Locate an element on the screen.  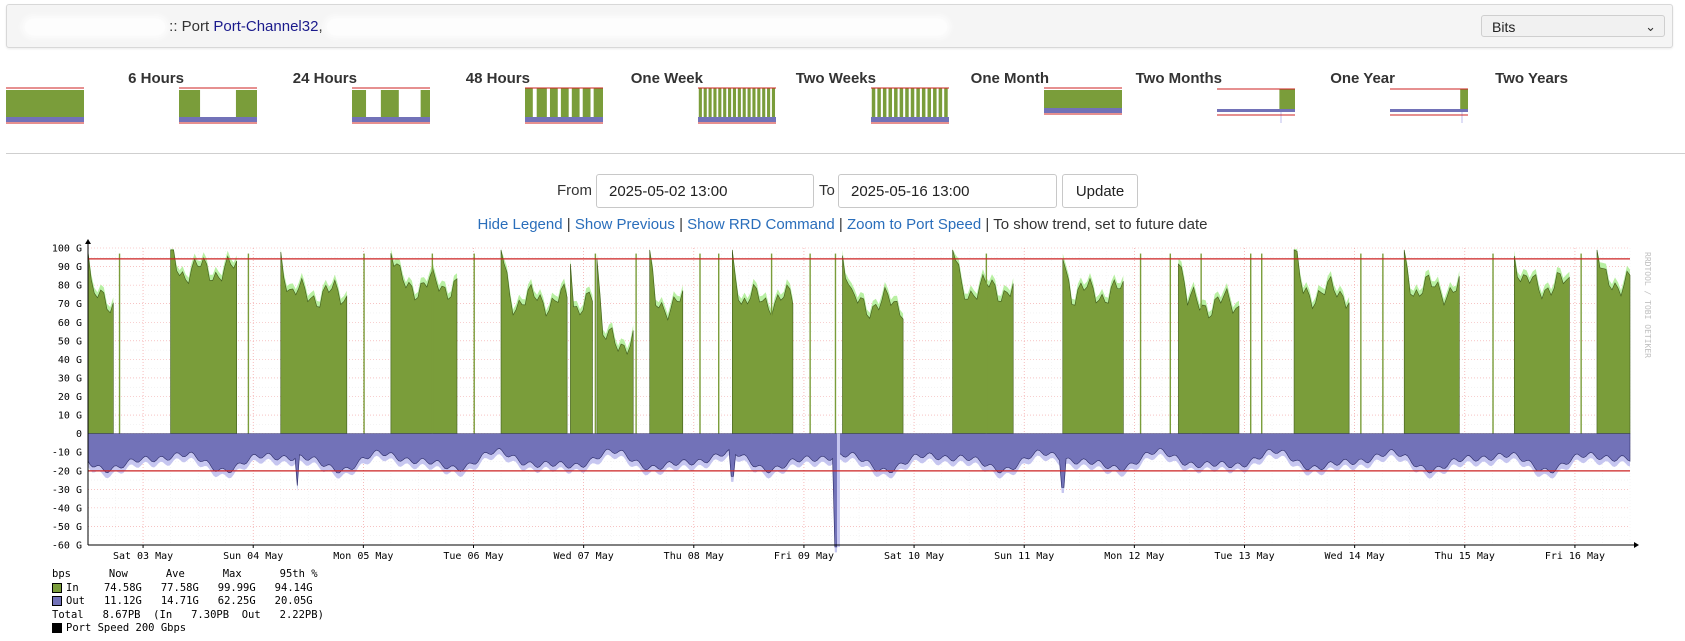
y-tick-label: 90 G is located at coordinates (70, 267).